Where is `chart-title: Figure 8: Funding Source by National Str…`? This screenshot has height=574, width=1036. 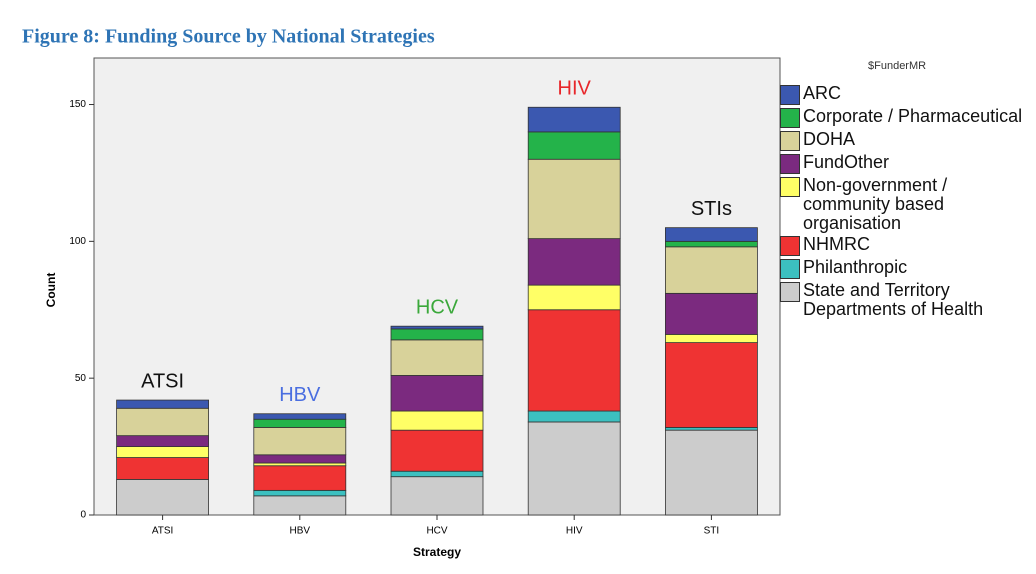 chart-title: Figure 8: Funding Source by National Str… is located at coordinates (228, 37).